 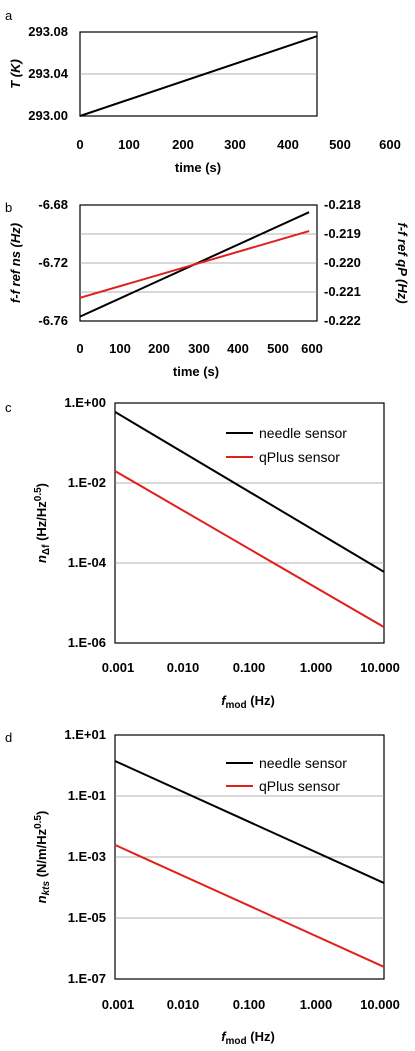 I want to click on panel-b-x-tick-label: 400, so click(x=238, y=348).